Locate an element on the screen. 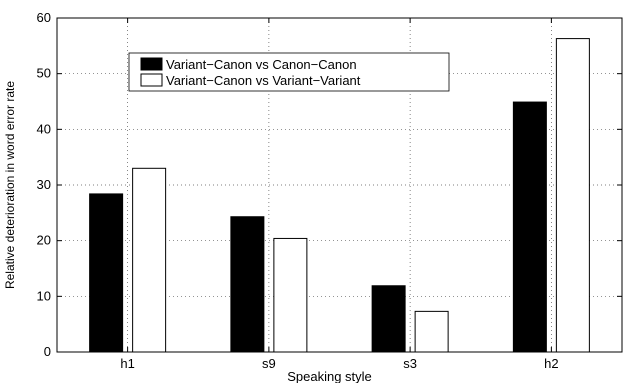  y-tick-label: 60 is located at coordinates (44, 17).